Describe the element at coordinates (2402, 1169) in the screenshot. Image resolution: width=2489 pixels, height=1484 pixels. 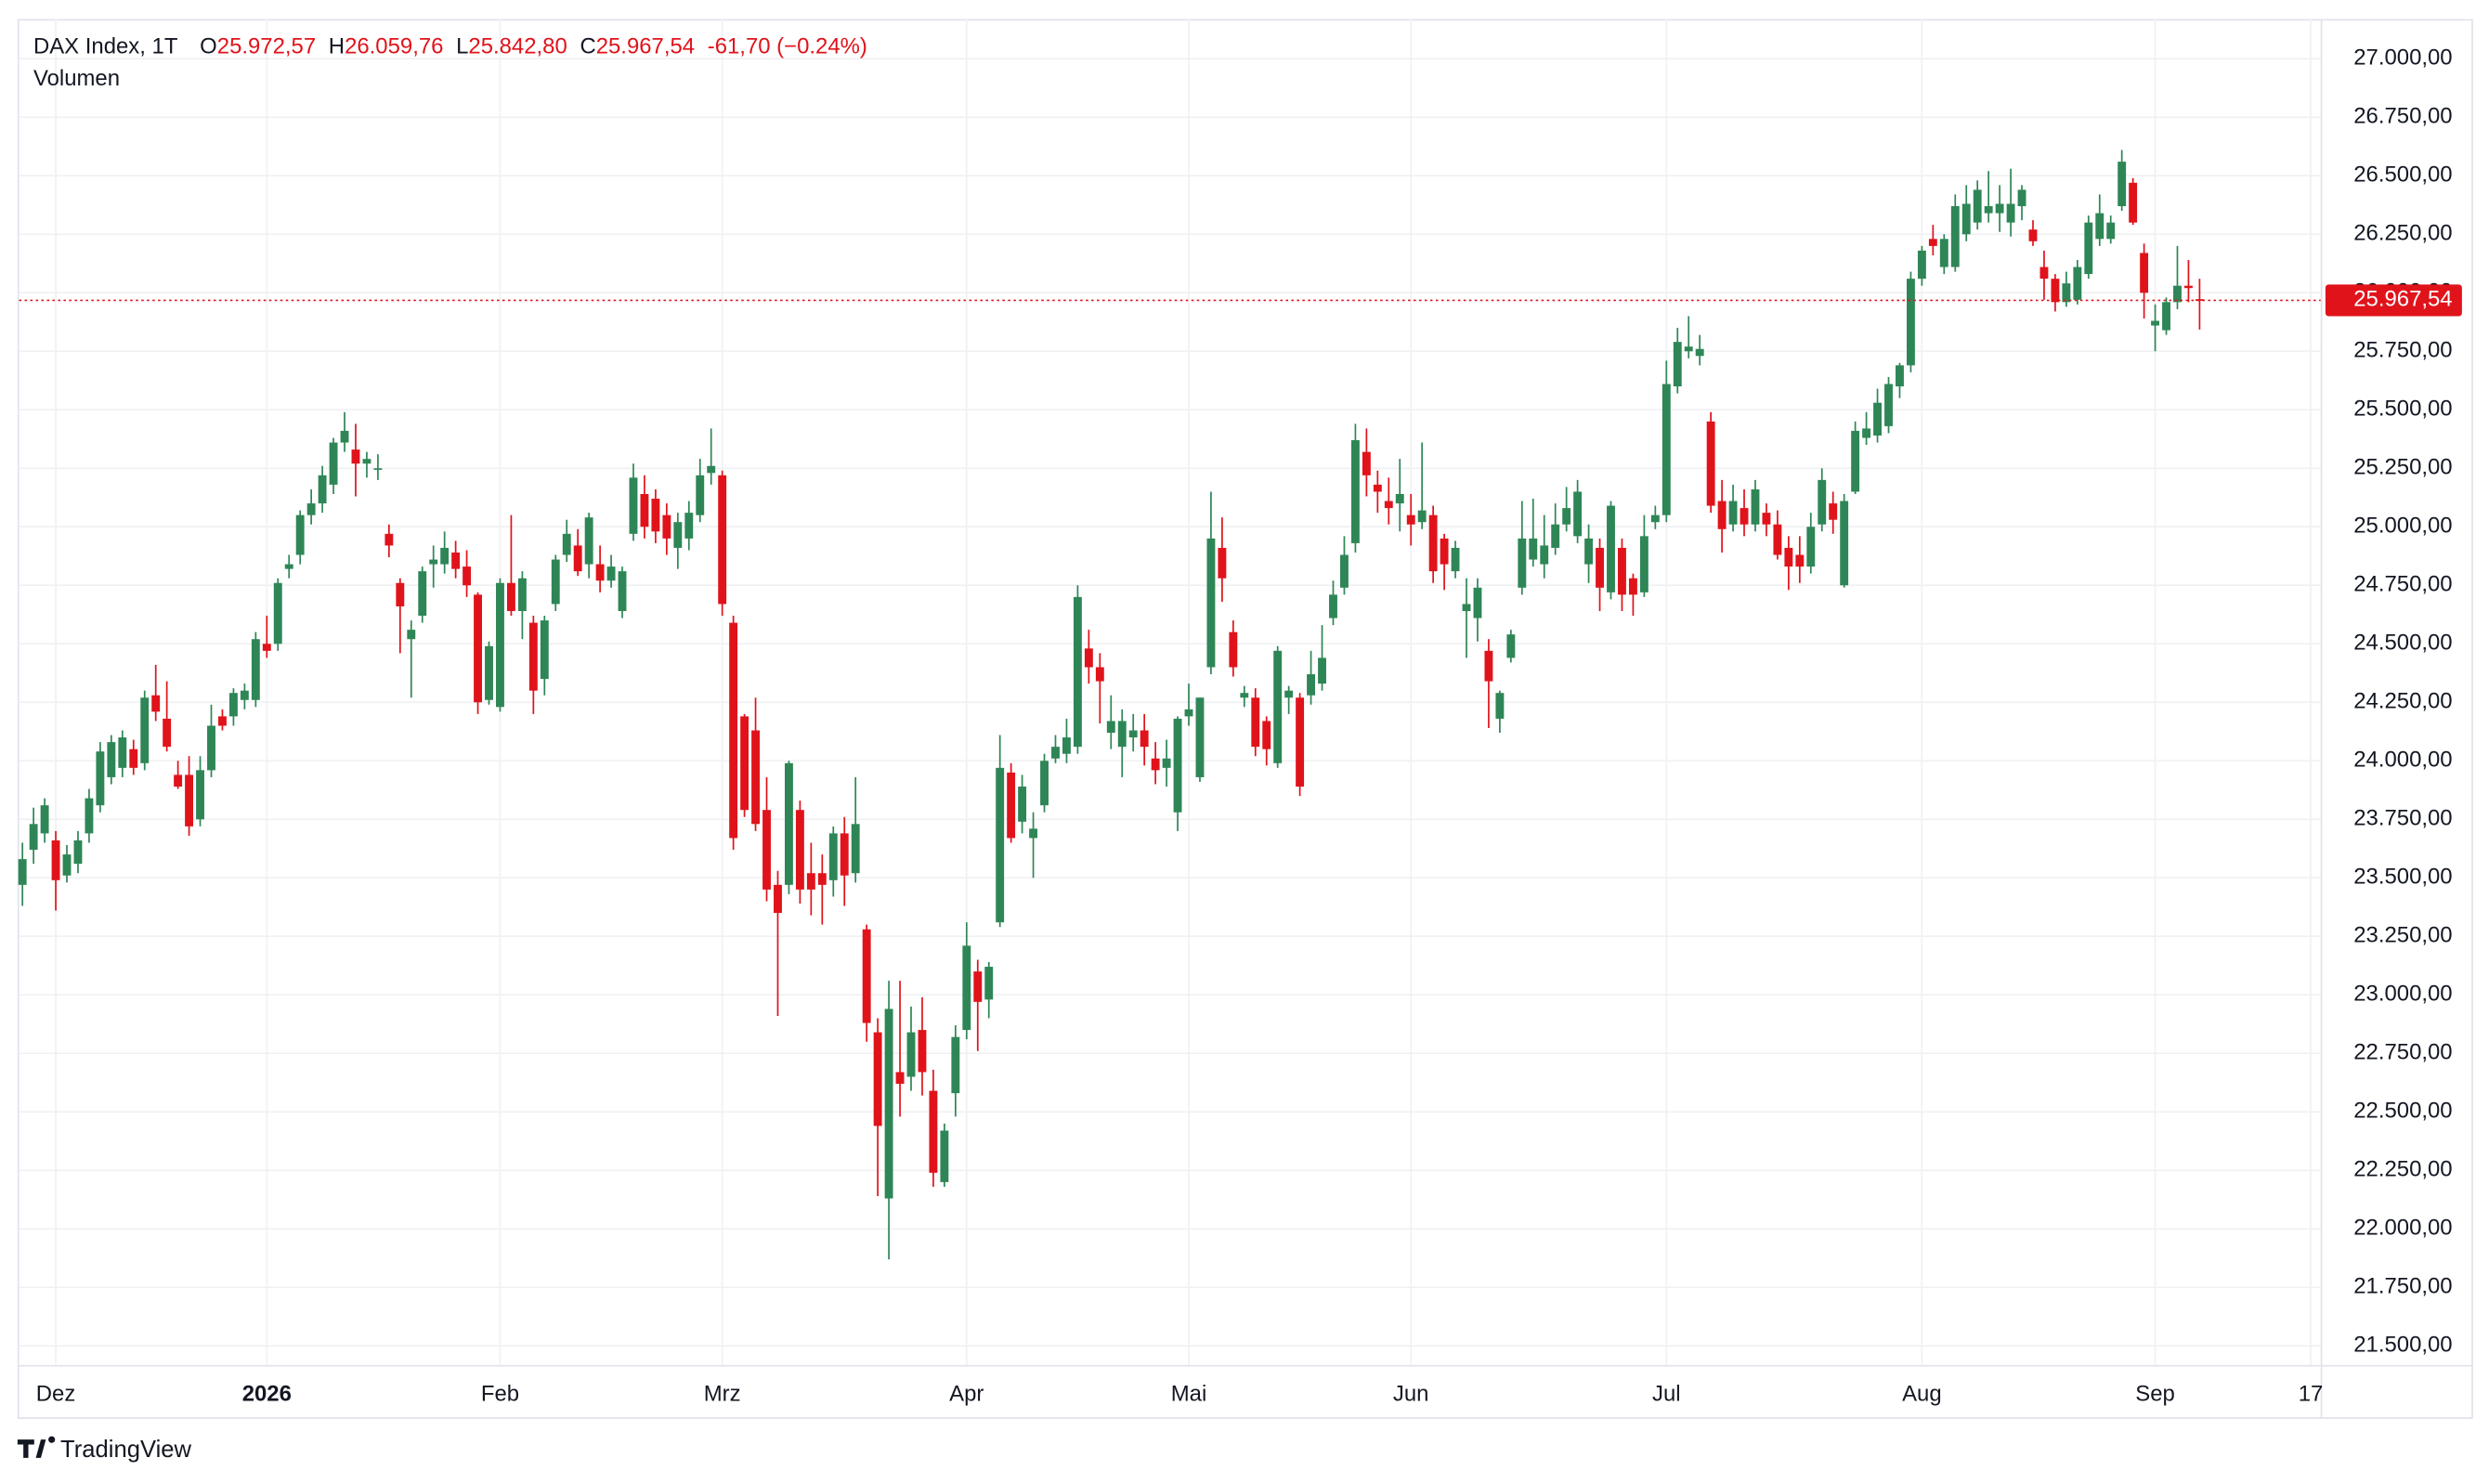
I see `y-tick-label: 22.250,00` at that location.